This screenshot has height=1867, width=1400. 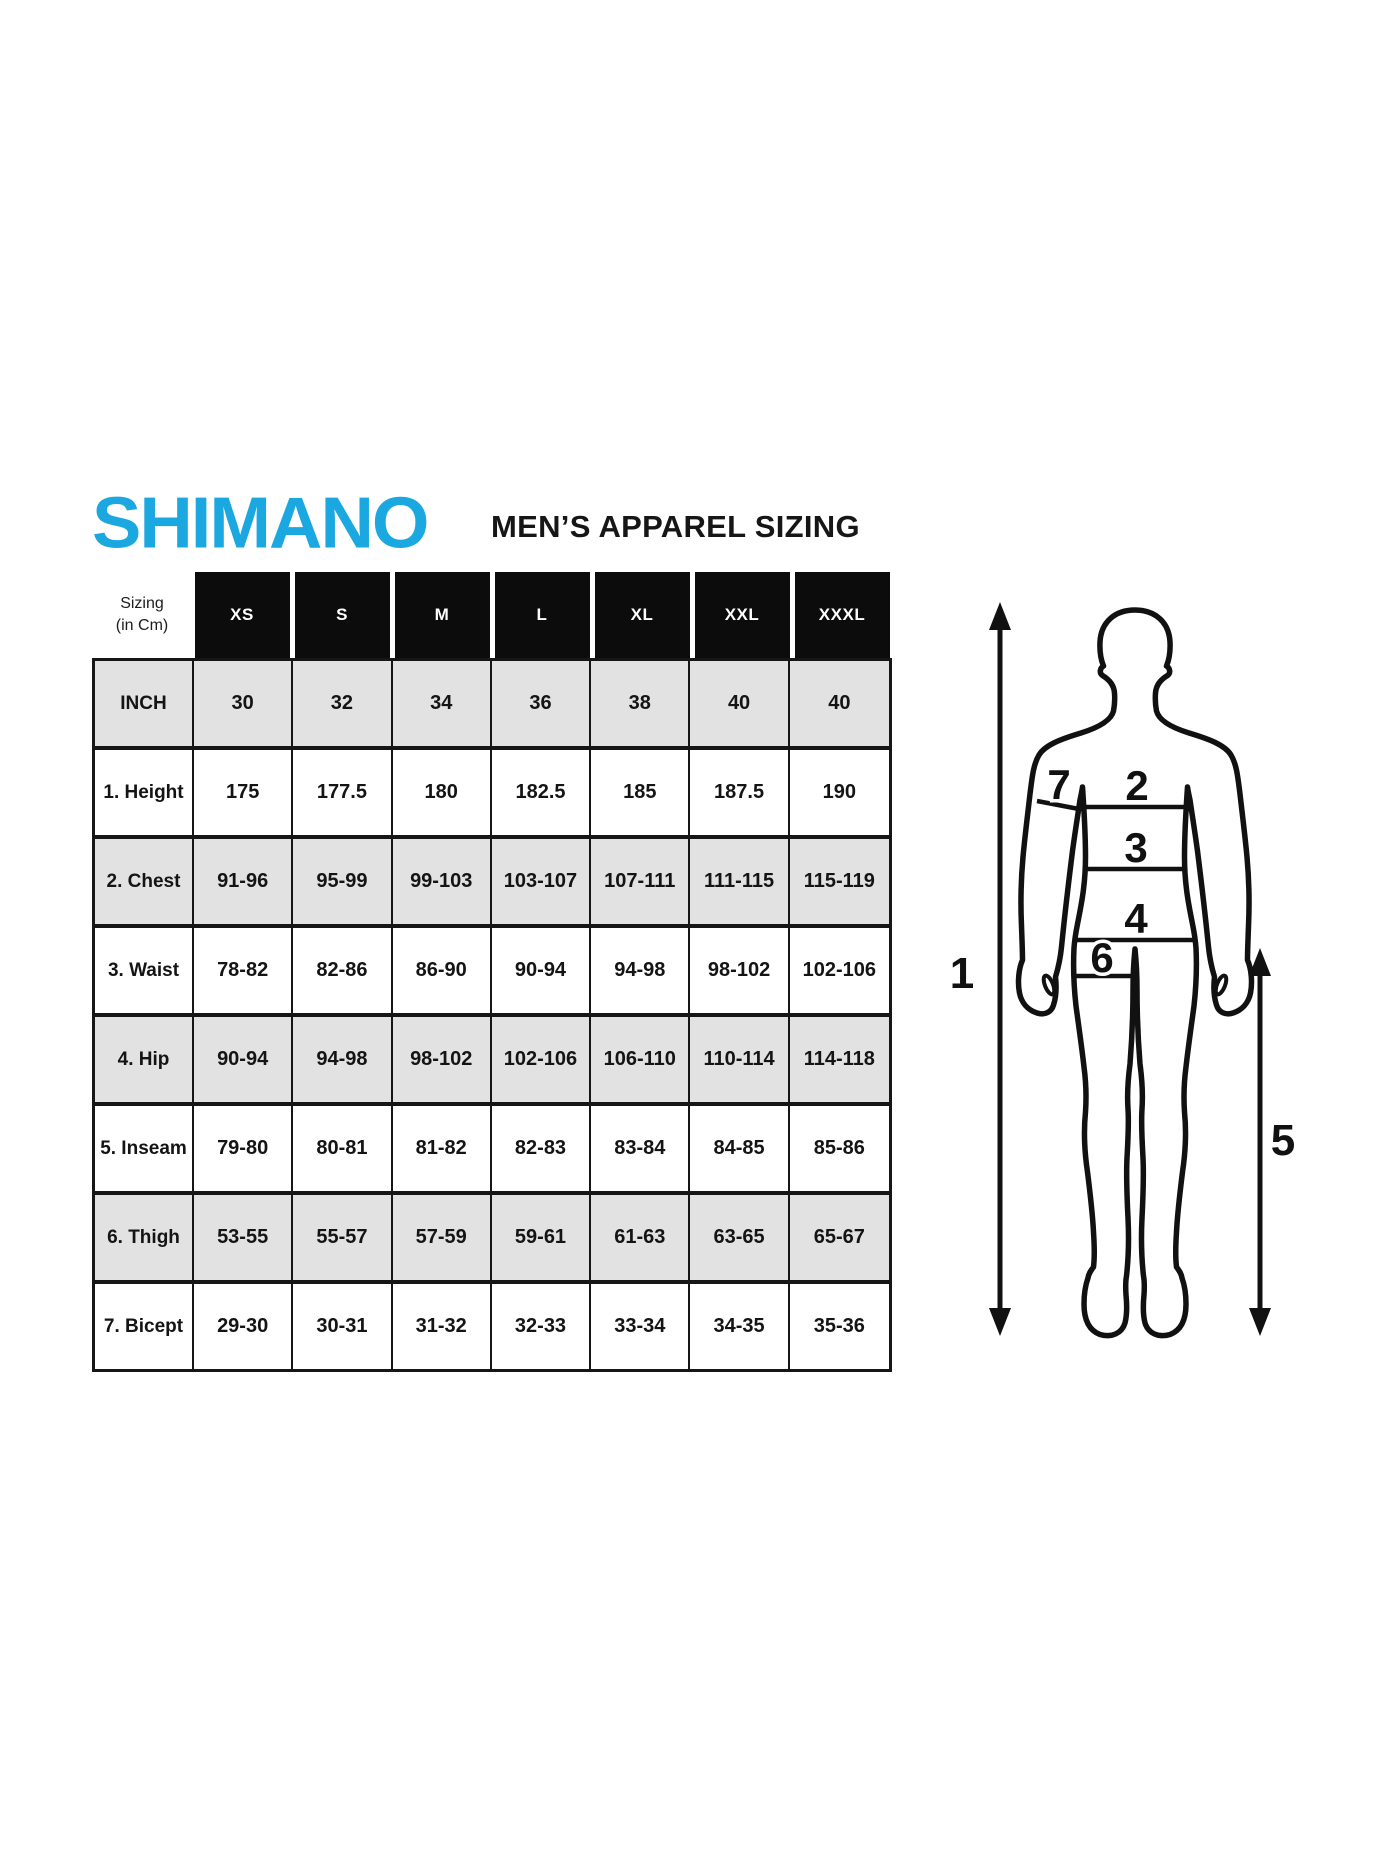 I want to click on size-cell: 115-119, so click(x=839, y=881).